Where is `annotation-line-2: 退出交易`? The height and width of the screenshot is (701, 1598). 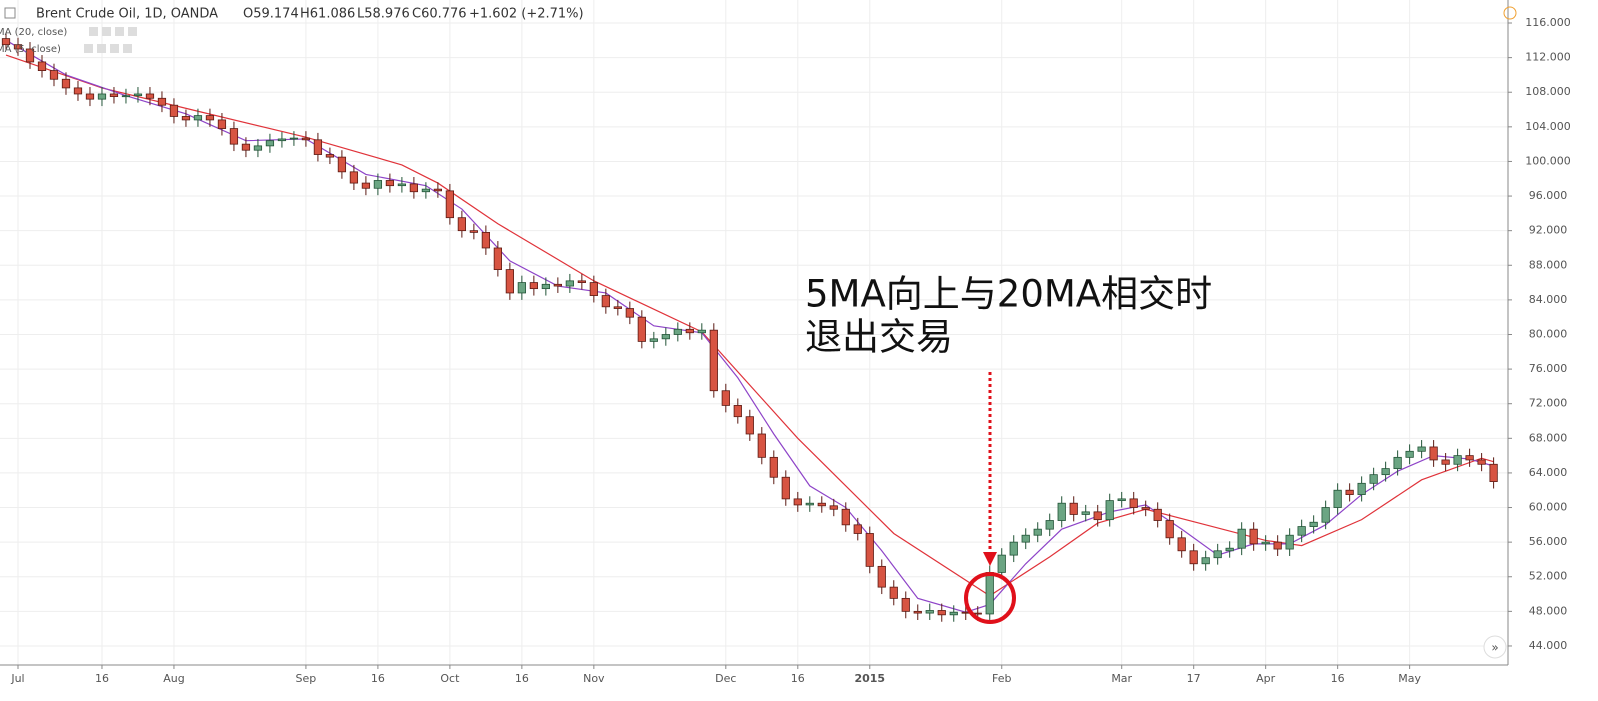 annotation-line-2: 退出交易 is located at coordinates (879, 337).